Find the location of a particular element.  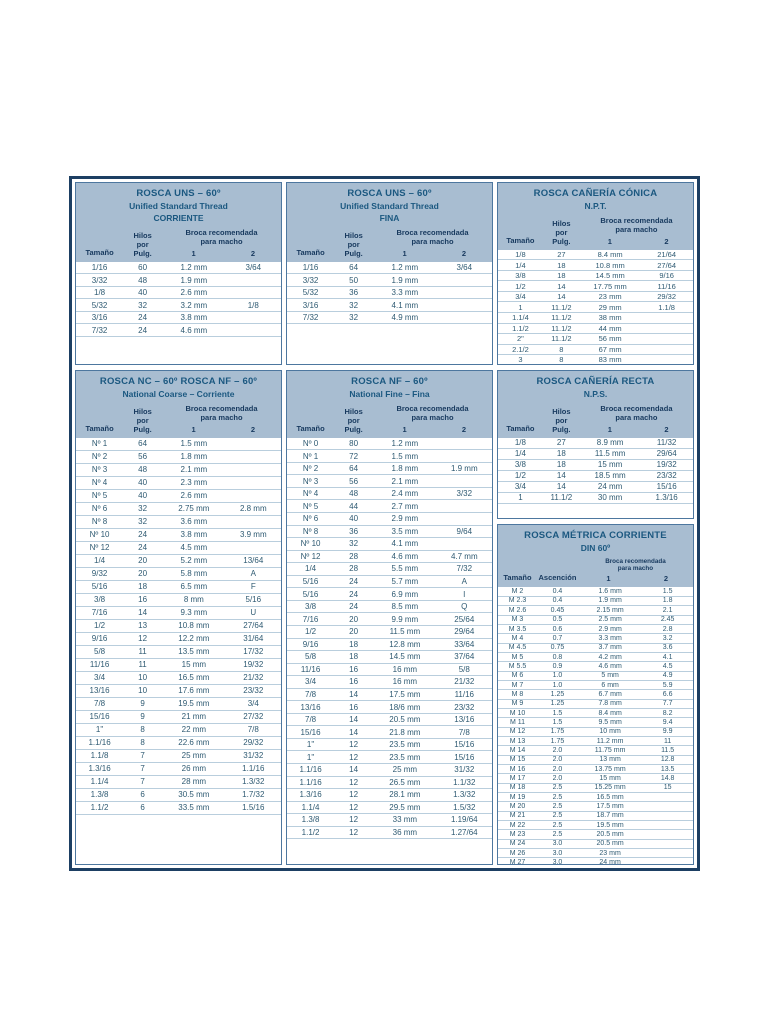

table-cell: 4.6 mm is located at coordinates (610, 666).